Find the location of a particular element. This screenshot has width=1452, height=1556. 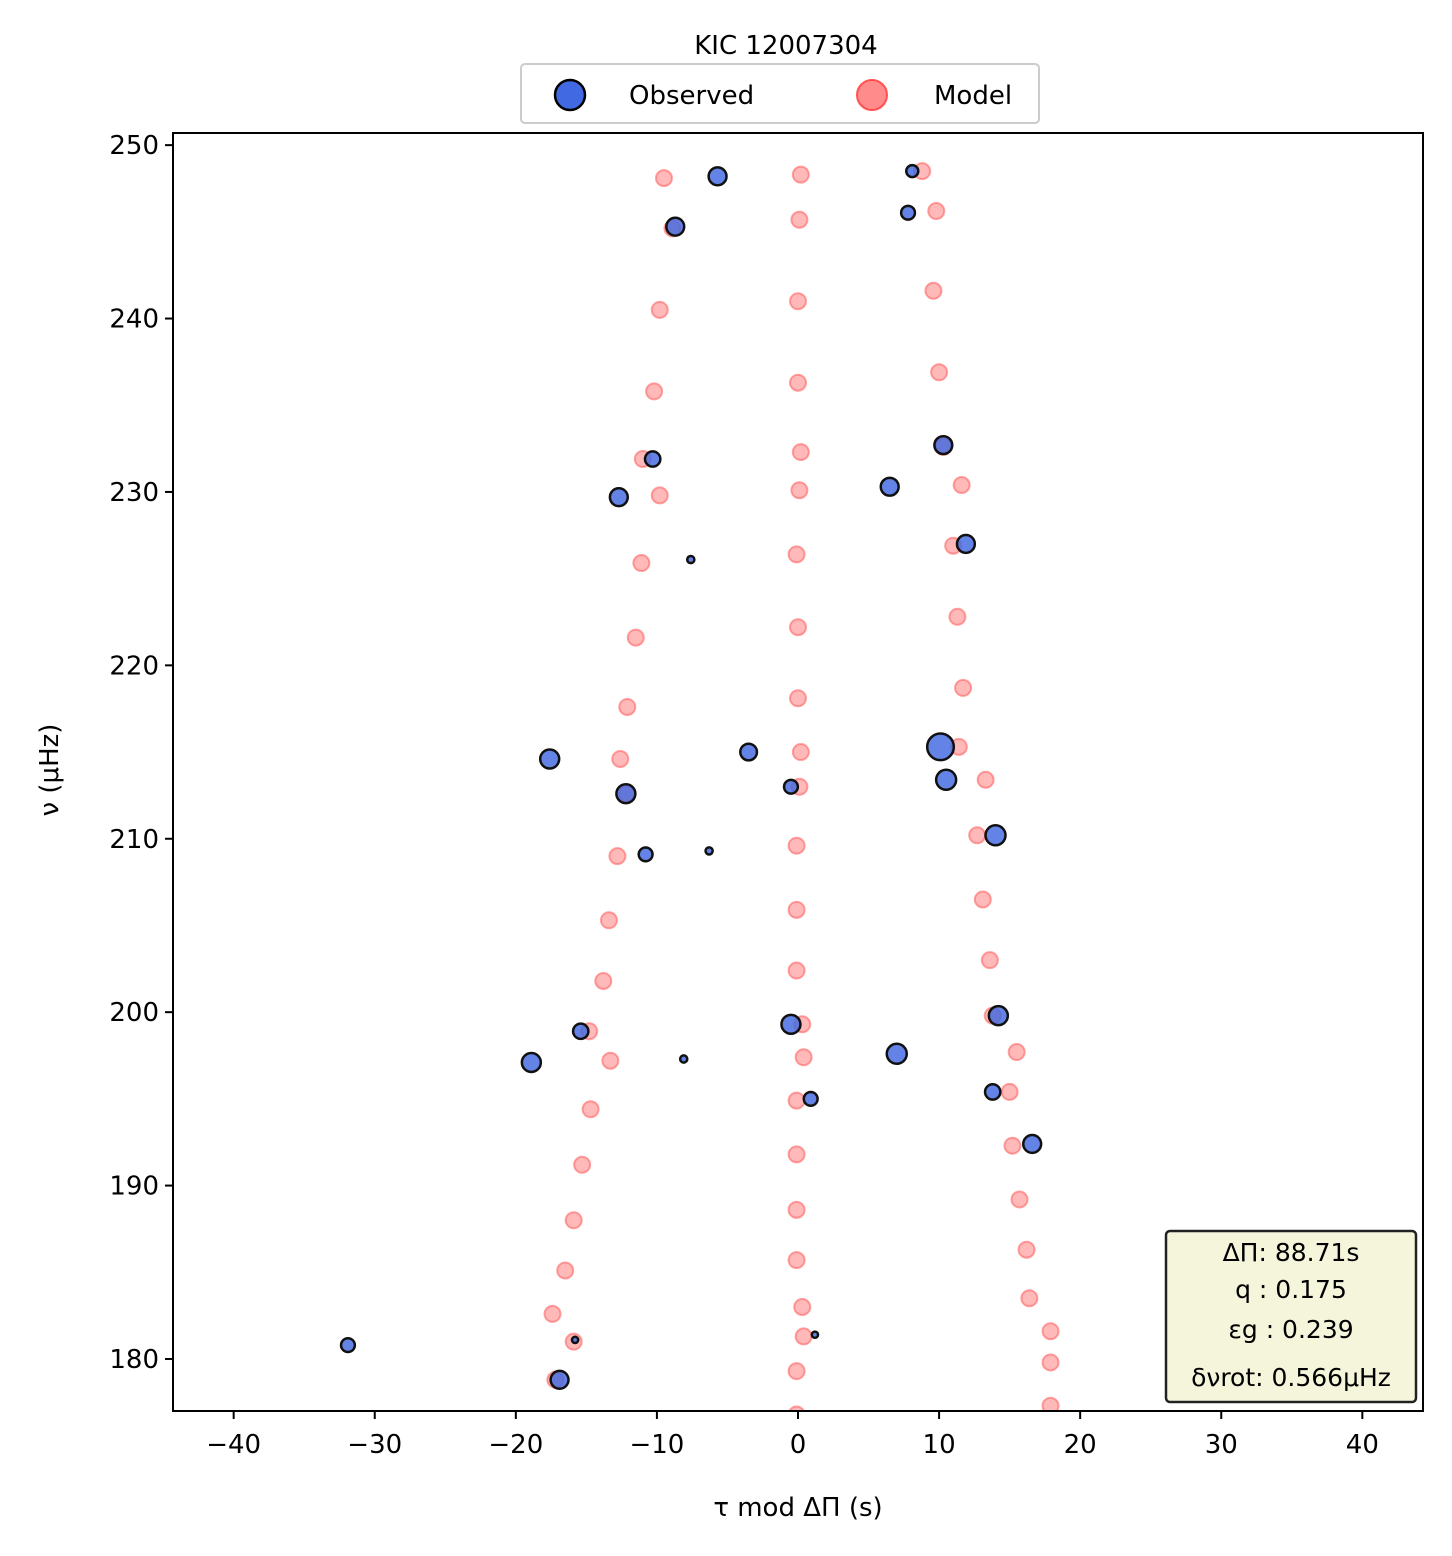

annotation-period-spacing: ΔΠ: 88.71s is located at coordinates (1291, 1252).